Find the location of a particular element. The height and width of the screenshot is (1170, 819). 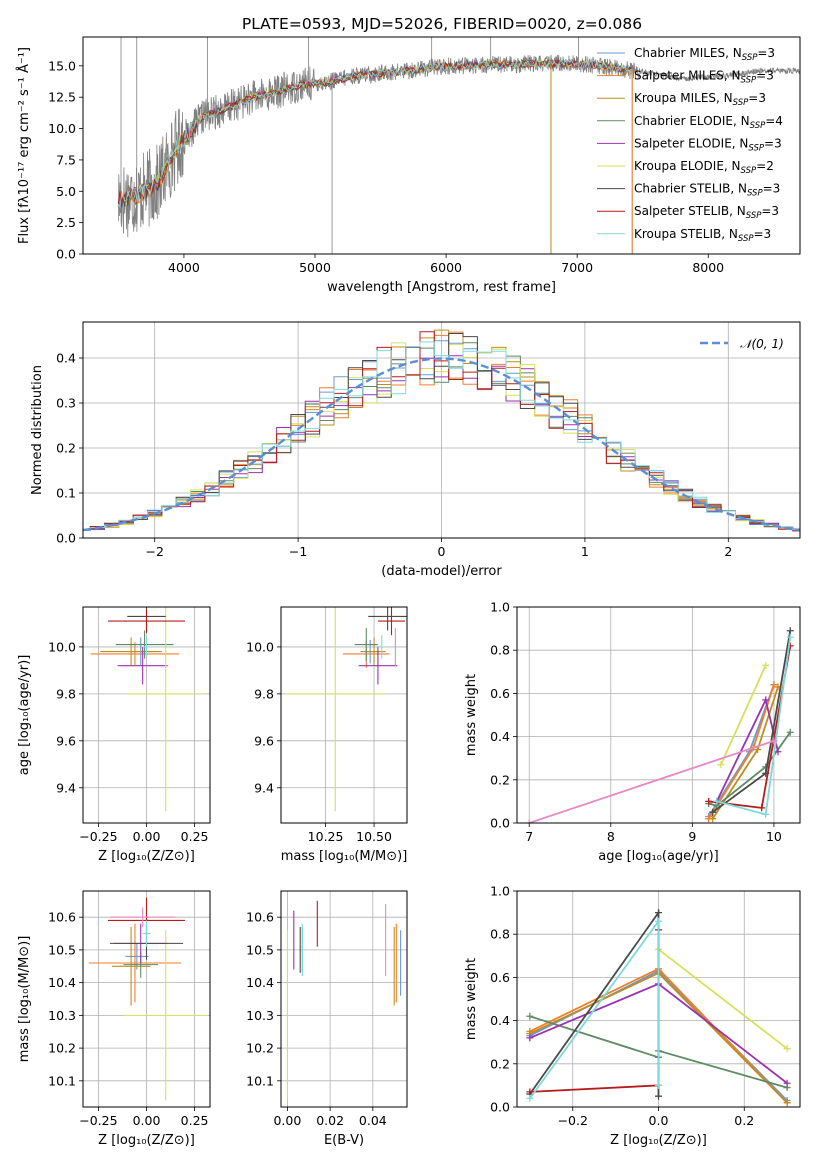

legend-label-5: Kroupa ELODIE, NSSP=2 is located at coordinates (704, 167).